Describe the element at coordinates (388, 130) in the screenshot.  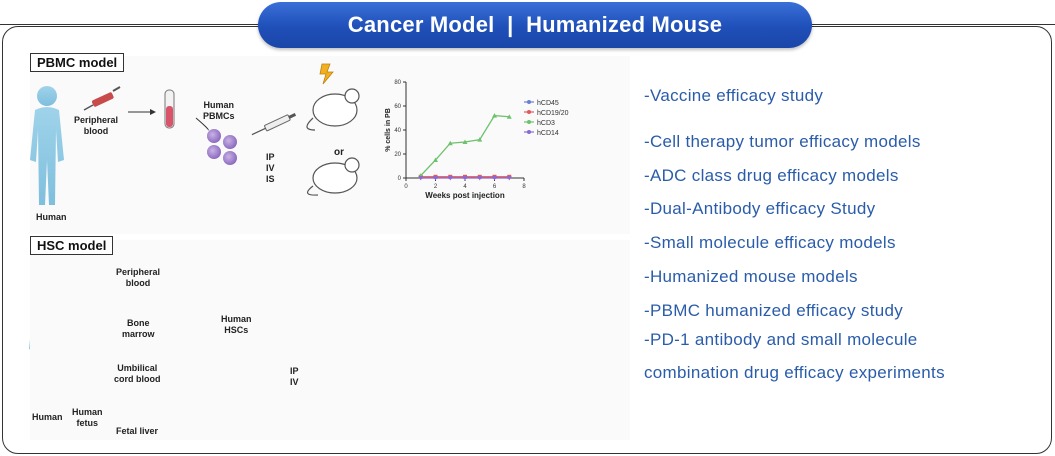
I see `y-axis-label: % cells in PB` at that location.